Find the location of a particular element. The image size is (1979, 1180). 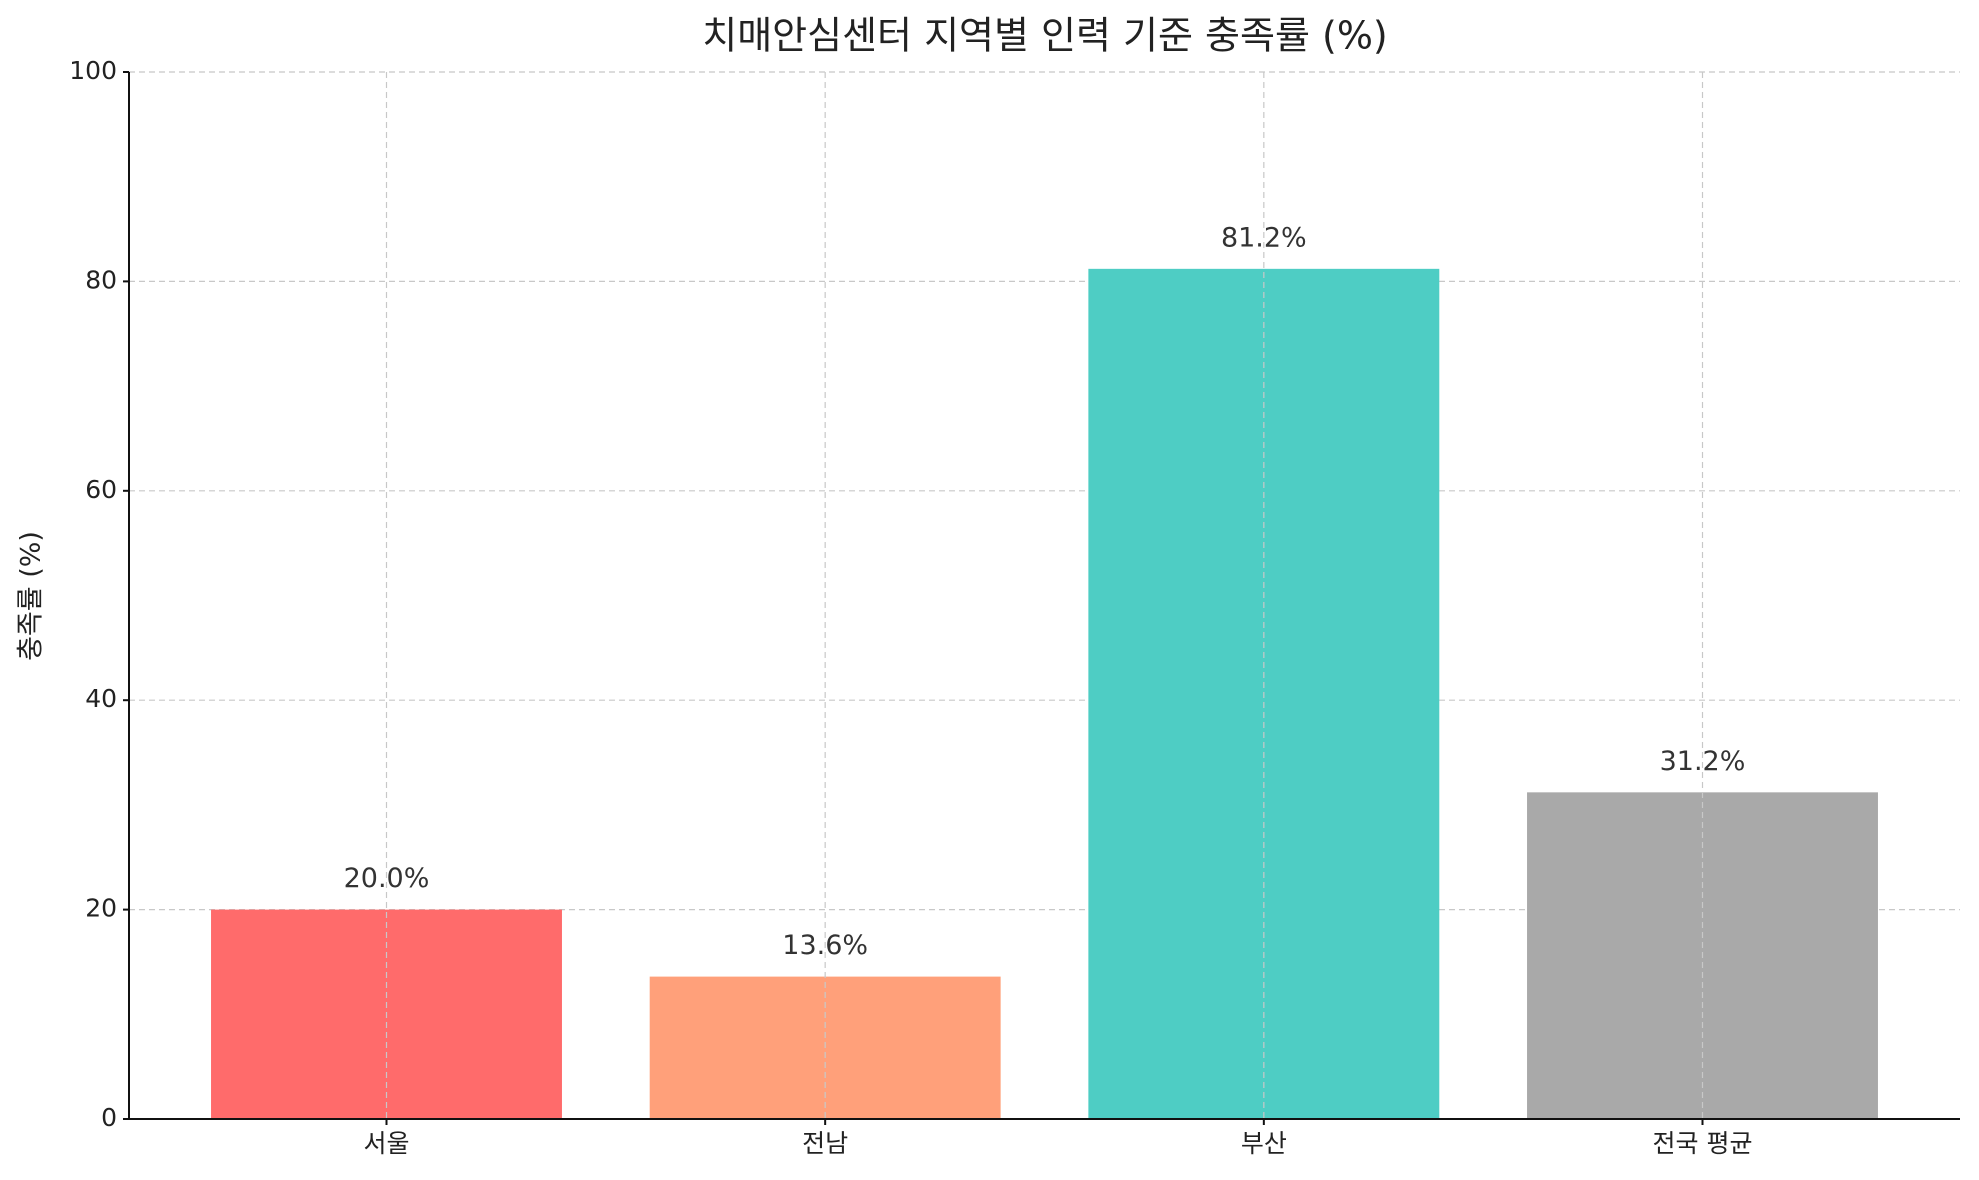

y-tick-label: 0 is located at coordinates (109, 1117).